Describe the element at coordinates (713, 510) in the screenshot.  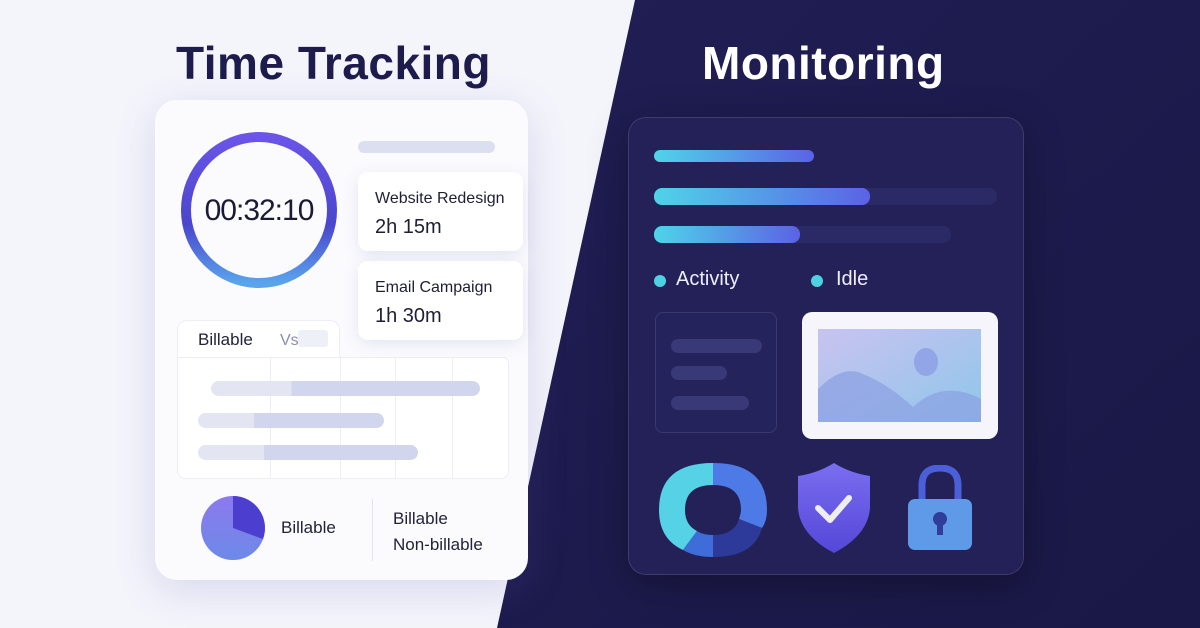
I see `donut-chart-icon` at that location.